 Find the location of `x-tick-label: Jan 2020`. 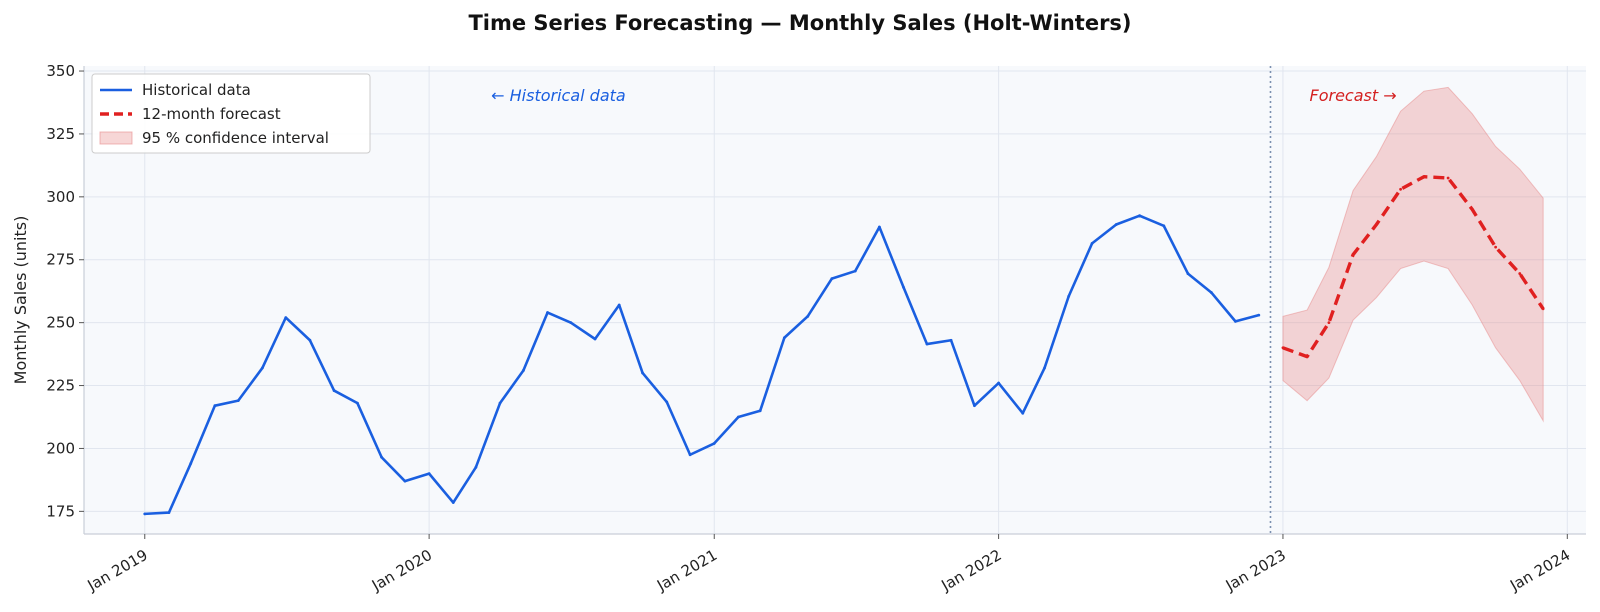

x-tick-label: Jan 2020 is located at coordinates (401, 570).